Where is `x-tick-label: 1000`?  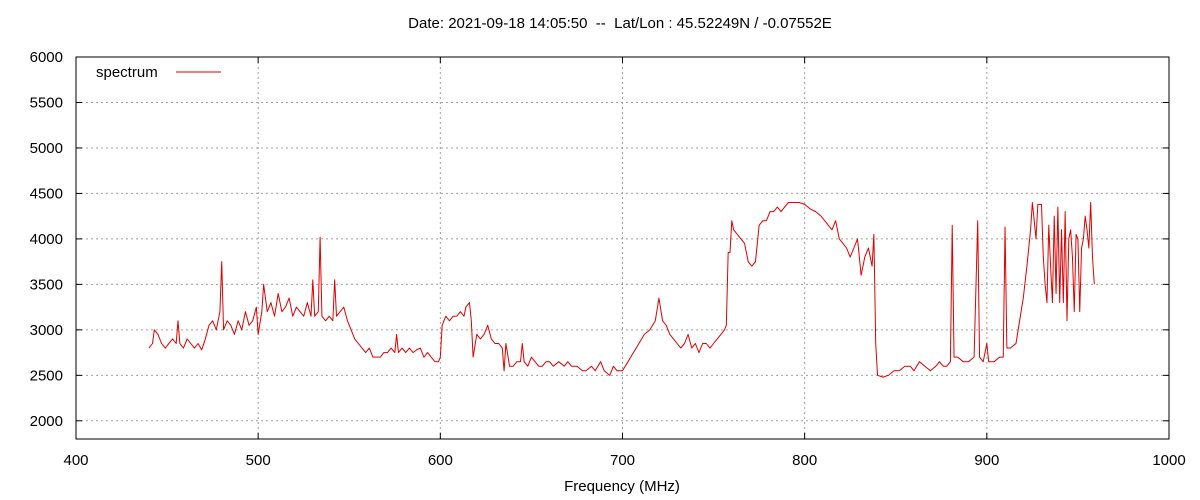 x-tick-label: 1000 is located at coordinates (1168, 460).